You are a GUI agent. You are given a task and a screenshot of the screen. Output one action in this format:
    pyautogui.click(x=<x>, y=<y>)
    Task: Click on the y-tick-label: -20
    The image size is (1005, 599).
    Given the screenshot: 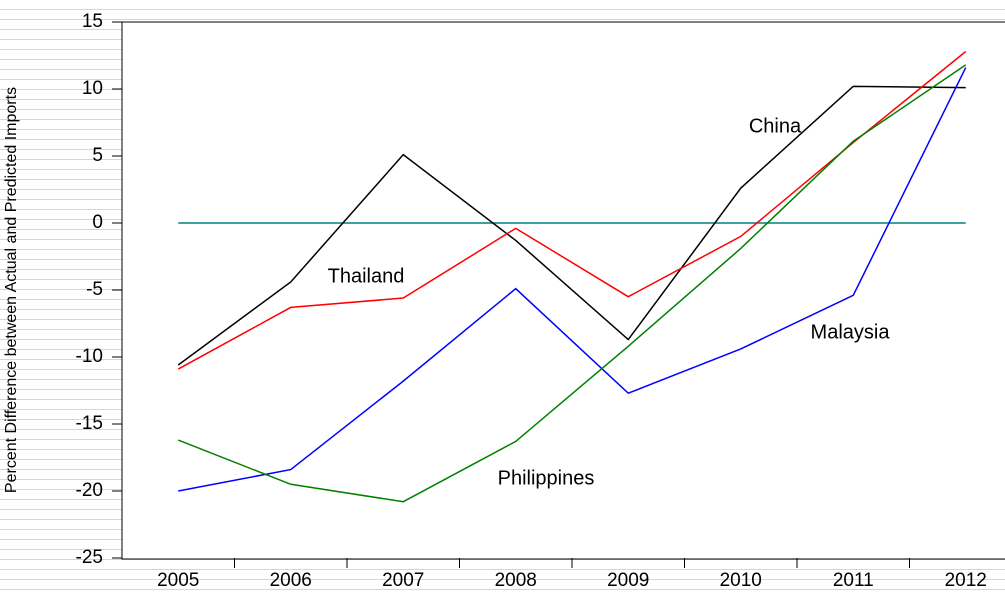 What is the action you would take?
    pyautogui.click(x=89, y=490)
    